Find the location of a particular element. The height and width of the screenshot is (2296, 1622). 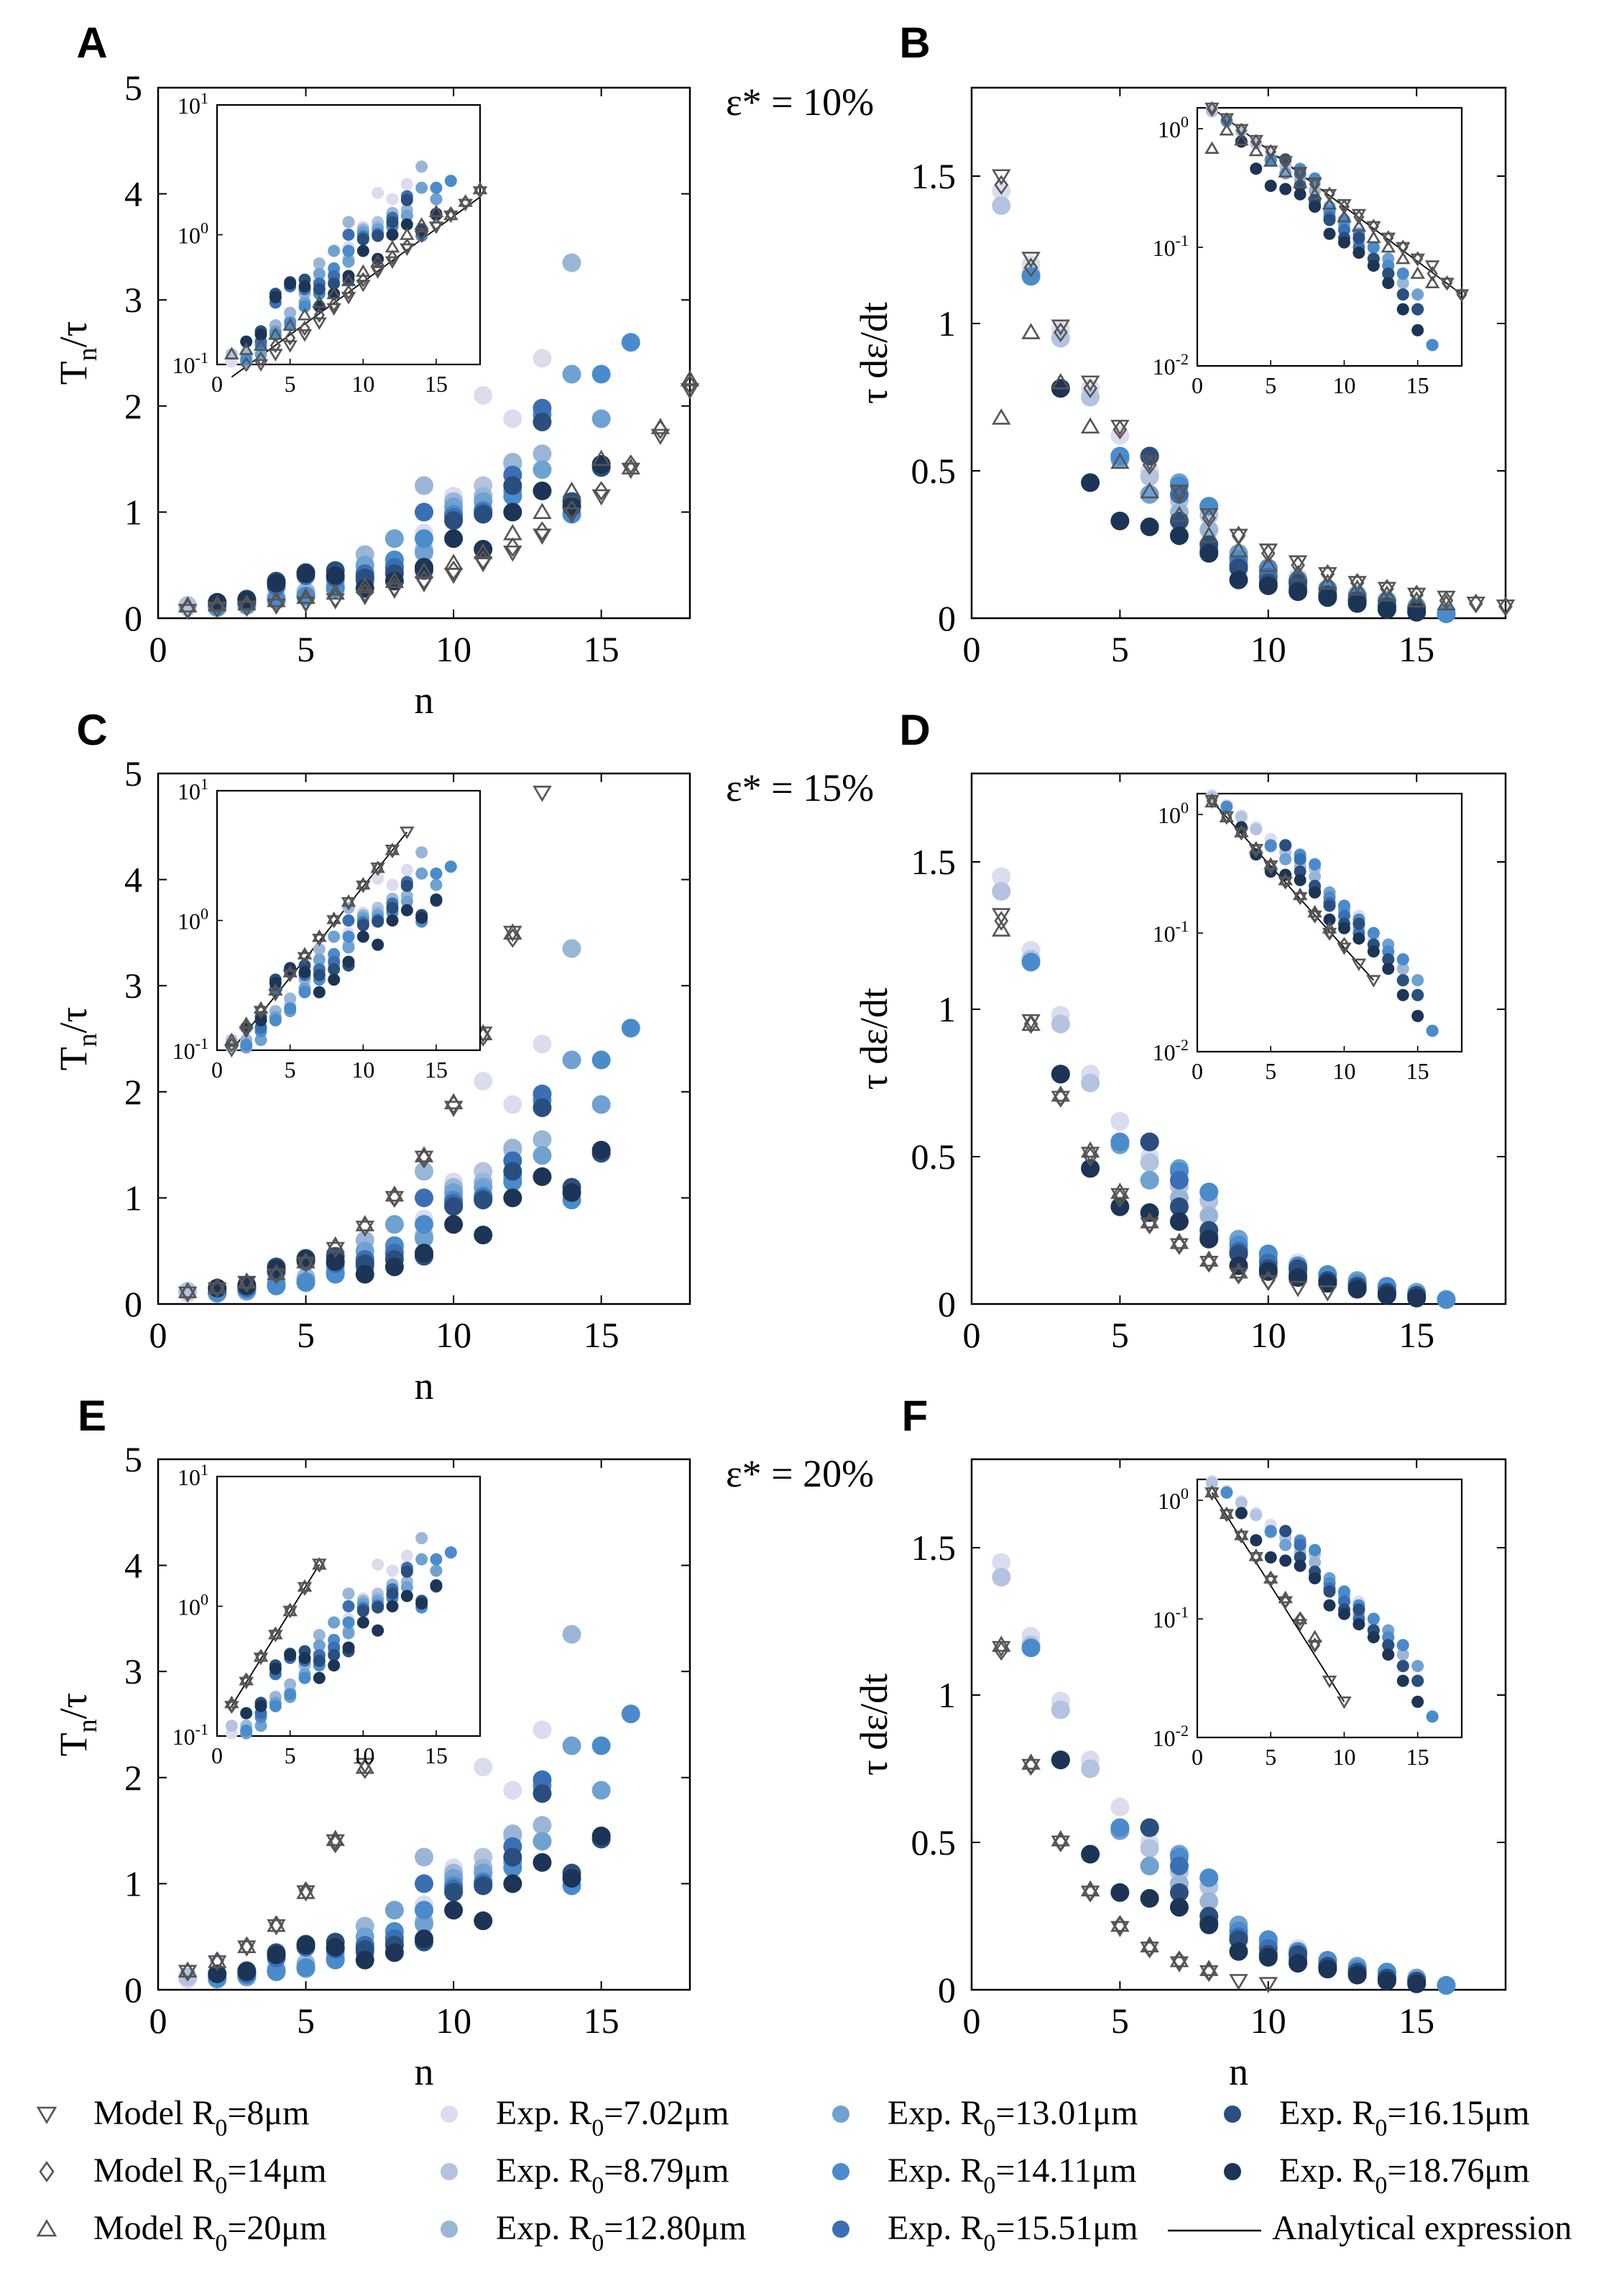

legend-entry: Exp. R0=7.02μm is located at coordinates (585, 2117).